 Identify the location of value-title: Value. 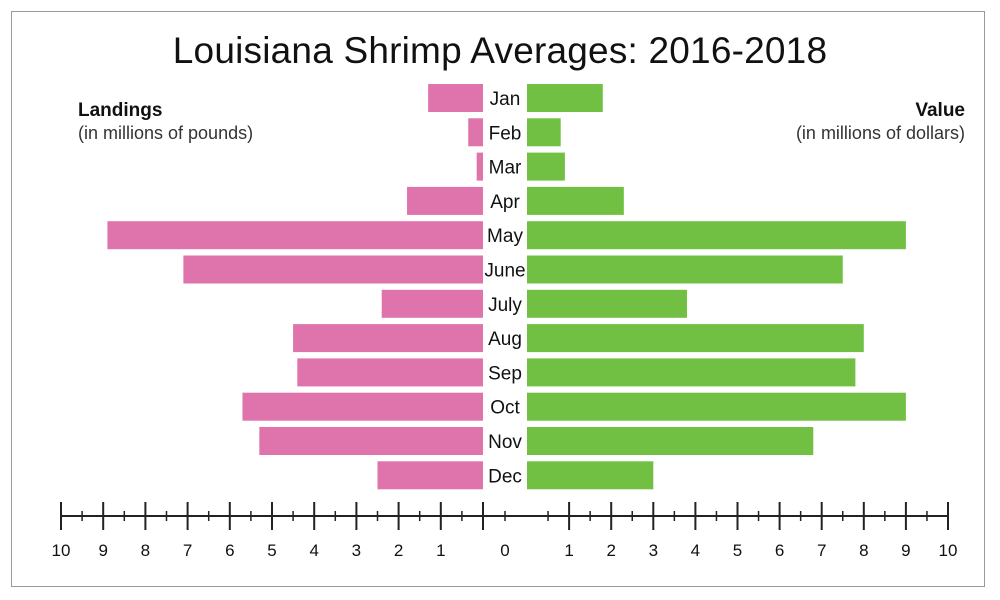
(940, 110).